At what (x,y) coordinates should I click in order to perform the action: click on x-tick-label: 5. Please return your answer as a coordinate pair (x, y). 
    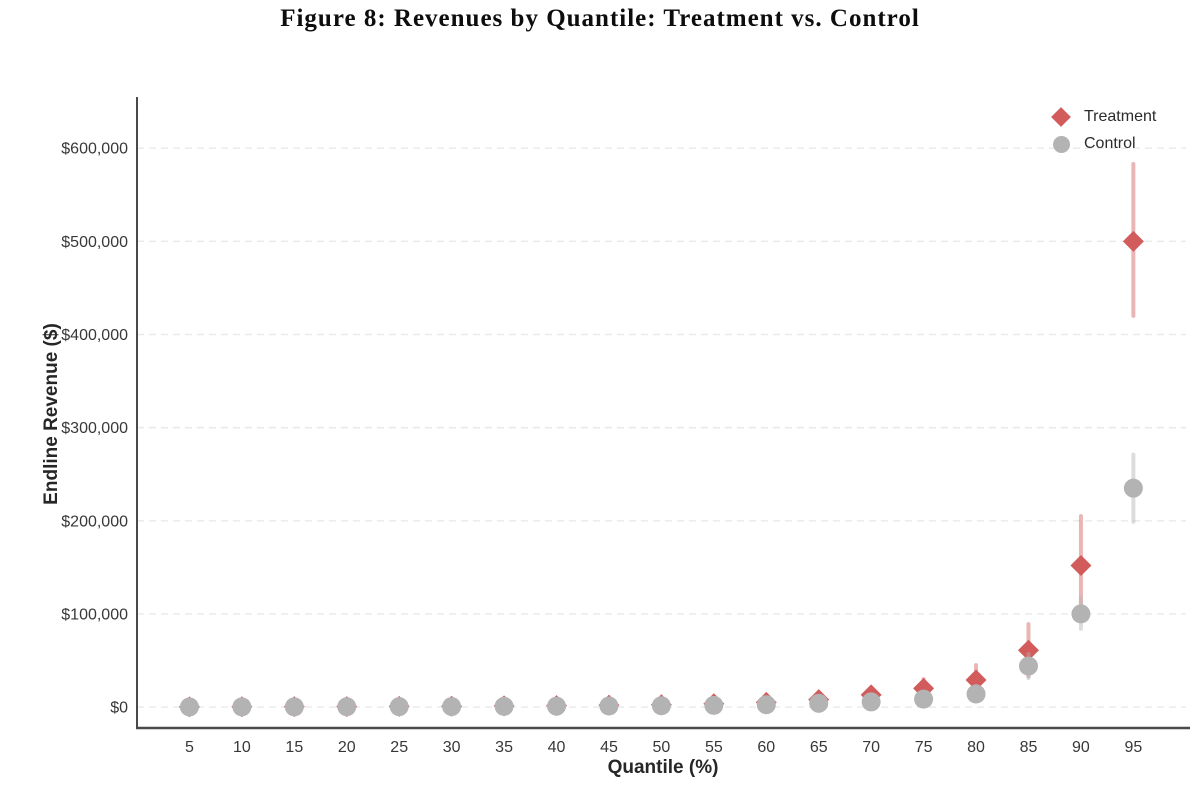
    Looking at the image, I should click on (189, 747).